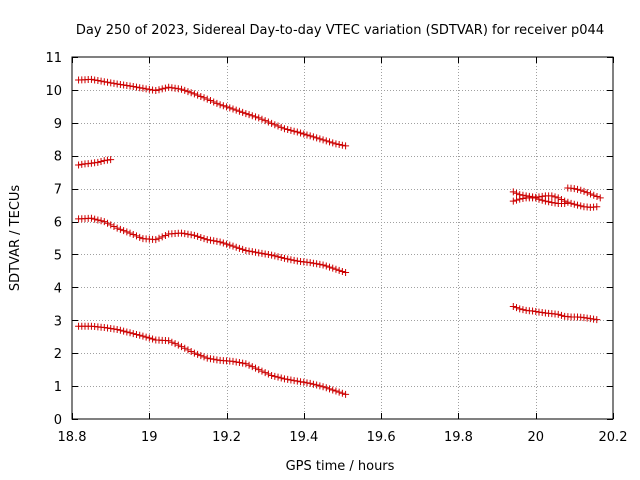 This screenshot has width=640, height=480. Describe the element at coordinates (535, 437) in the screenshot. I see `x-tick-label: 20` at that location.